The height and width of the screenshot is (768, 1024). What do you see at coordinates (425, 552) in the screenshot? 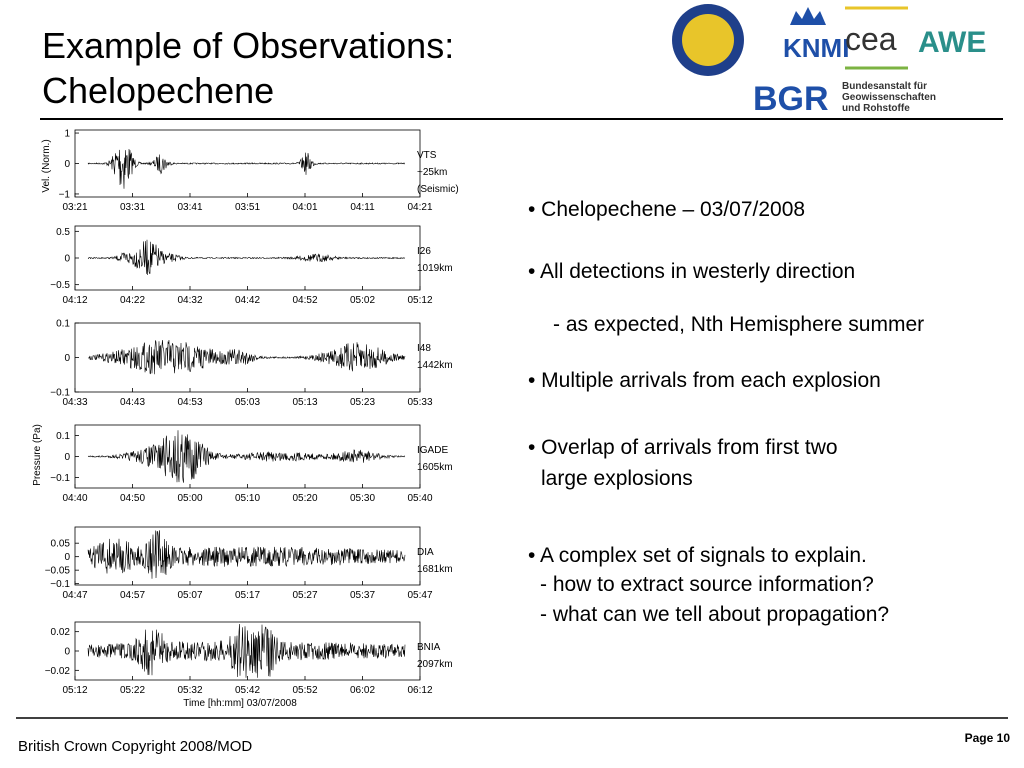
I see `station-label: DIA` at bounding box center [425, 552].